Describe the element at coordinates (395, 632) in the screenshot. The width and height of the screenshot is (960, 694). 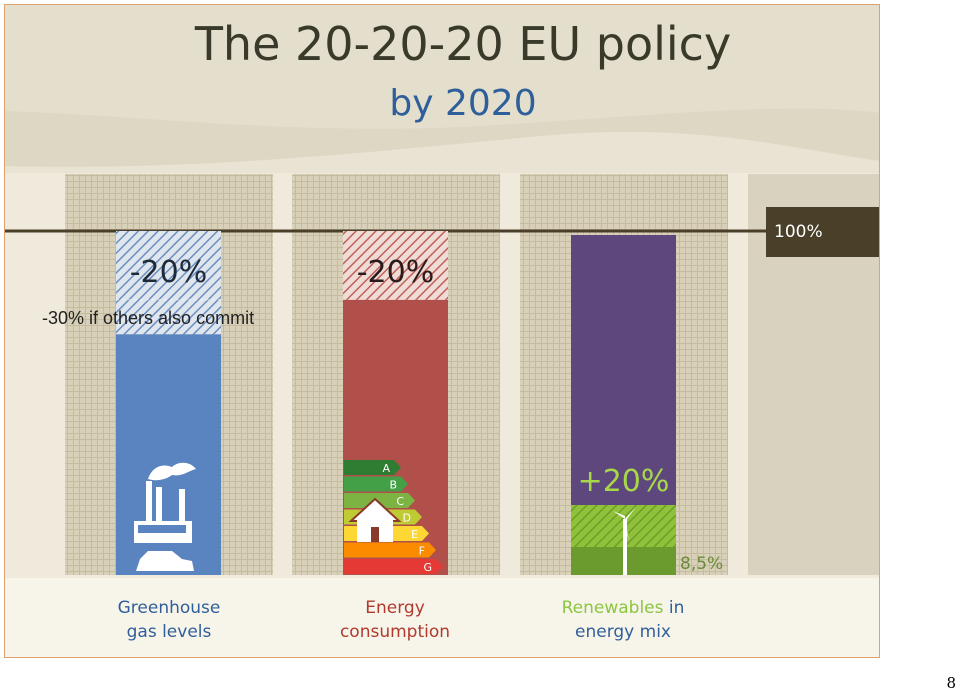
I see `category-label-energy-line2: consumption` at that location.